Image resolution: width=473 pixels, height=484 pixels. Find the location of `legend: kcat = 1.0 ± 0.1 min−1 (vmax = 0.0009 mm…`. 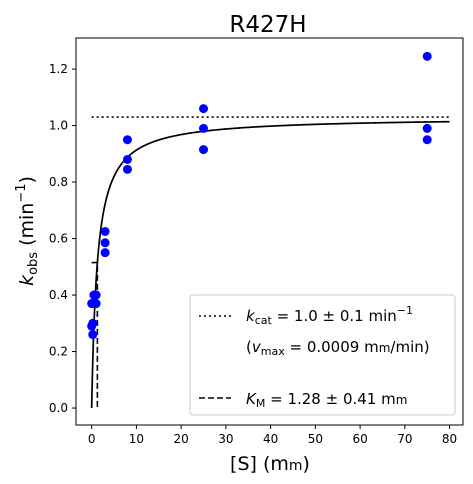

legend: kcat = 1.0 ± 0.1 min−1 (vmax = 0.0009 mm… is located at coordinates (322, 355).